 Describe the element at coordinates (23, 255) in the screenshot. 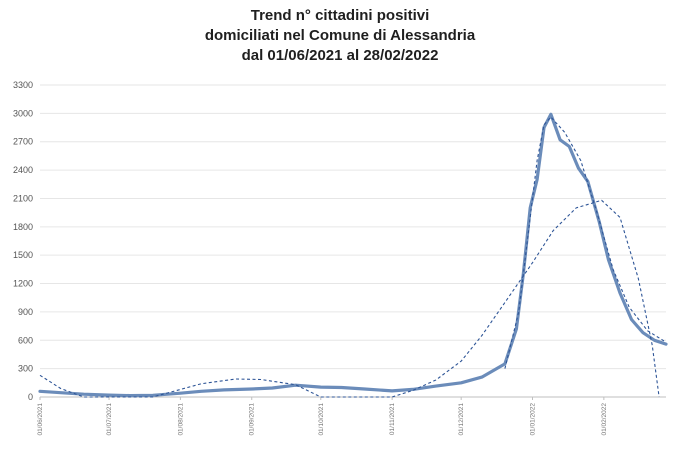

I see `y-tick-label: 1500` at that location.